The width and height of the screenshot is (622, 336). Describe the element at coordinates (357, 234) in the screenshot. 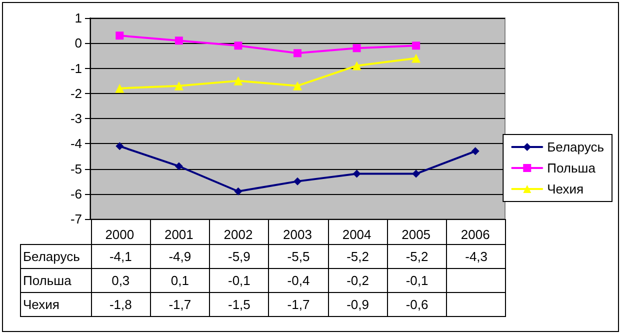

I see `x-tick-label: 2004` at that location.